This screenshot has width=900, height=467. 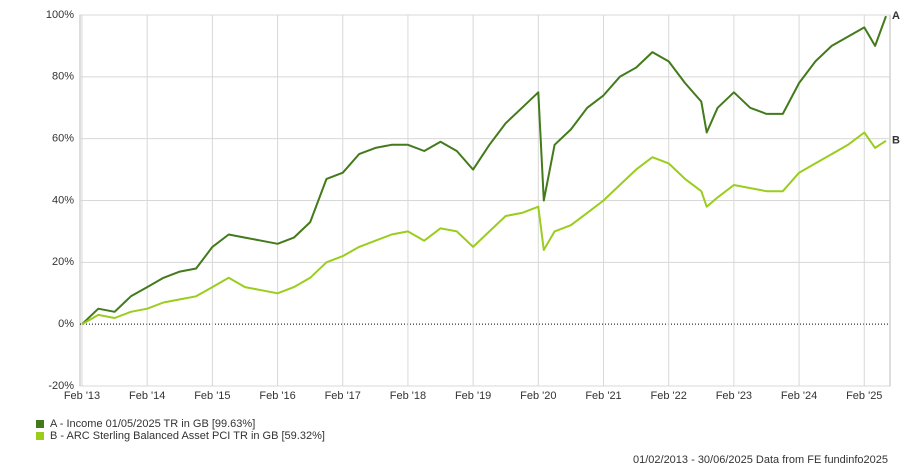 What do you see at coordinates (864, 396) in the screenshot?
I see `x-tick-label: Feb '25` at bounding box center [864, 396].